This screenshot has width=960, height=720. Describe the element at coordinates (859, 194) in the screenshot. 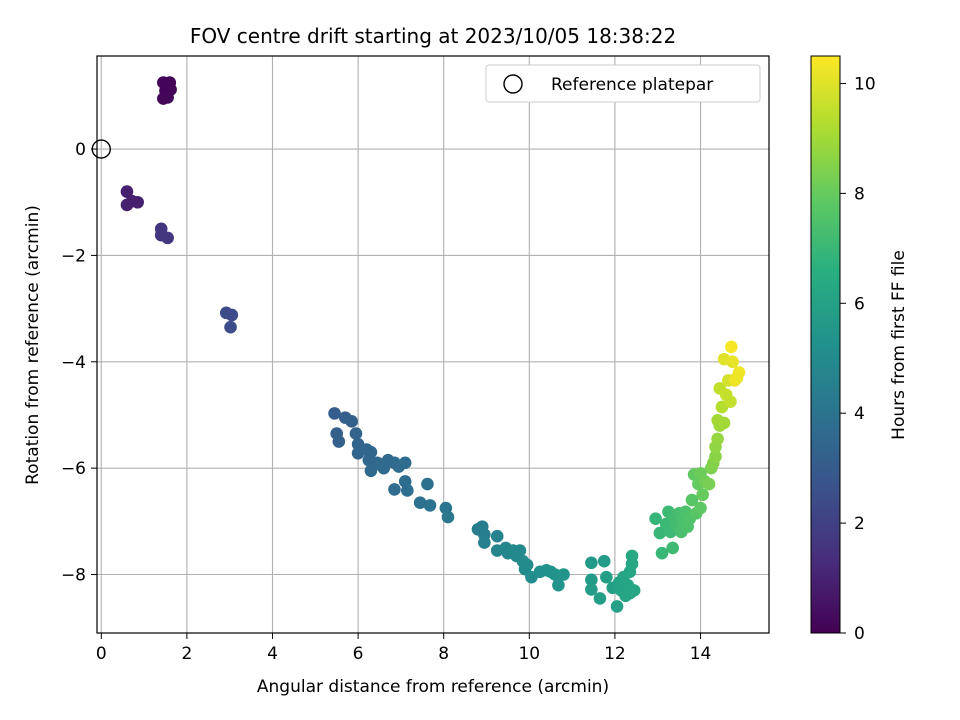

I see `colorbar-tick-label: 8` at that location.